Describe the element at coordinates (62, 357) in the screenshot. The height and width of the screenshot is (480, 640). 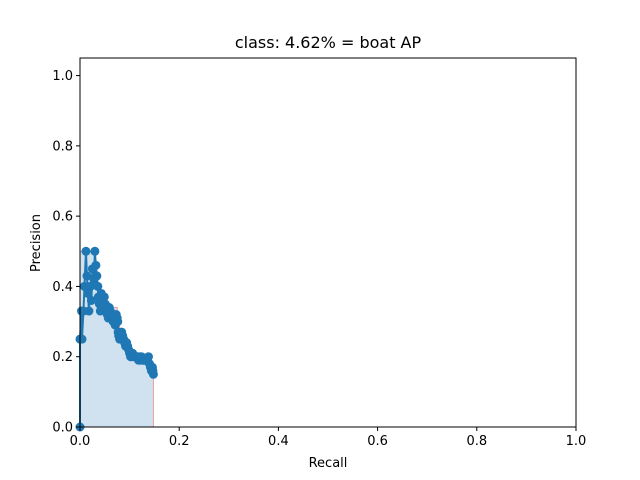
I see `y-tick-label: 0.2` at that location.